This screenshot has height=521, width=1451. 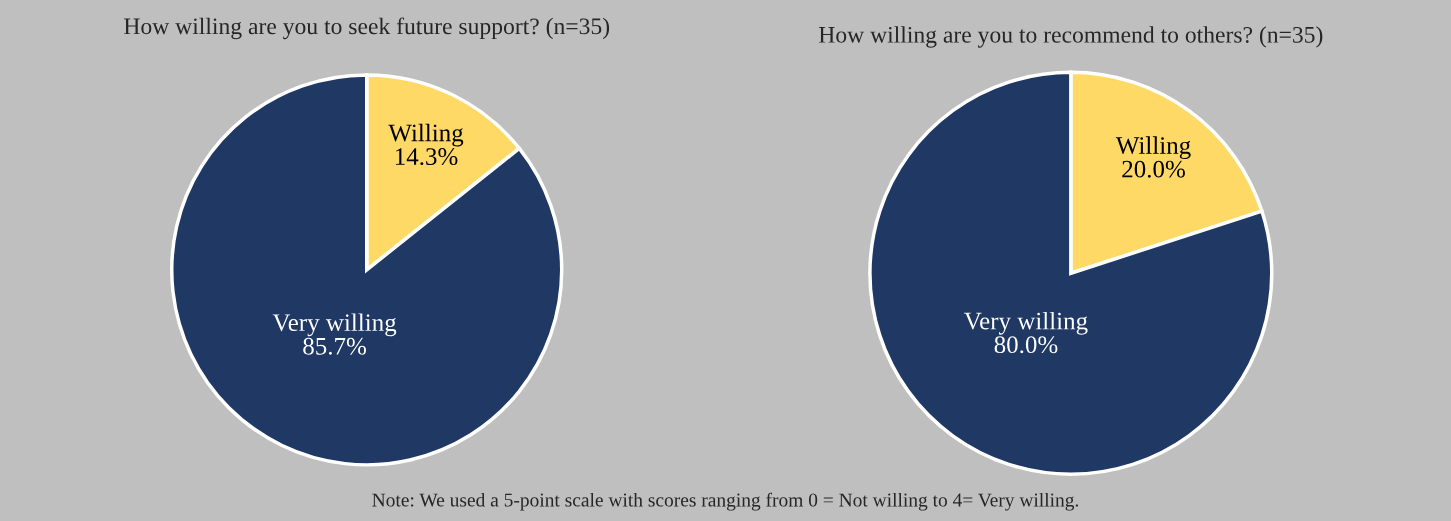 What do you see at coordinates (1070, 37) in the screenshot?
I see `chart-title: How willing are you to recommend to others? (n=35)` at bounding box center [1070, 37].